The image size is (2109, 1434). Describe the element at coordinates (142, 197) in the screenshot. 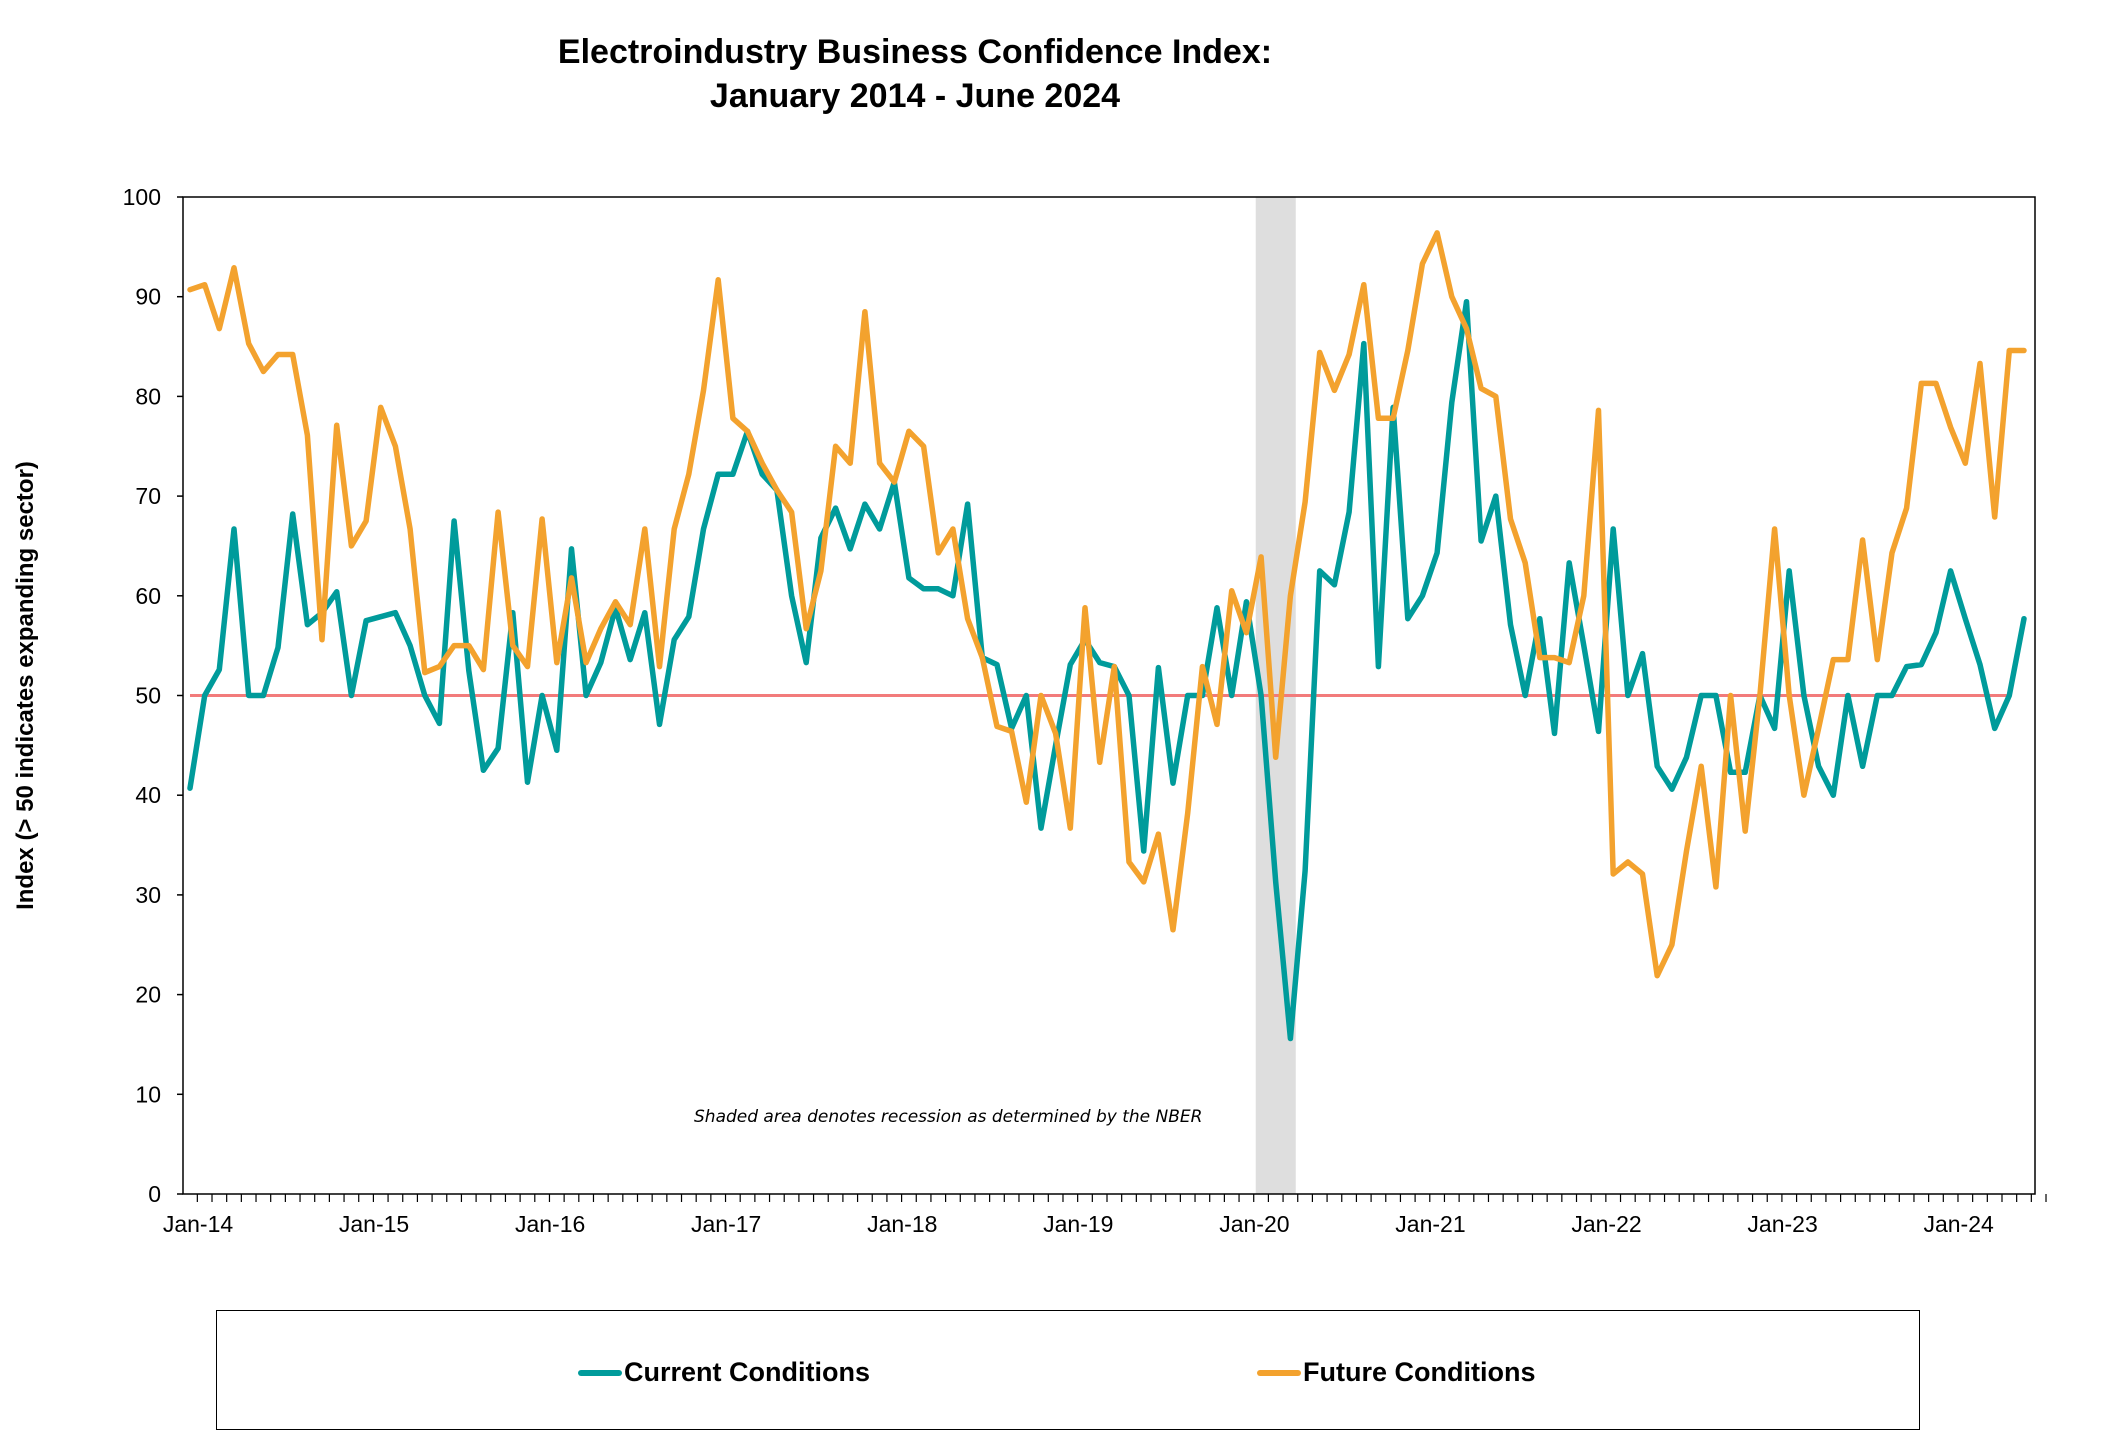

I see `y-tick-label: 100` at that location.